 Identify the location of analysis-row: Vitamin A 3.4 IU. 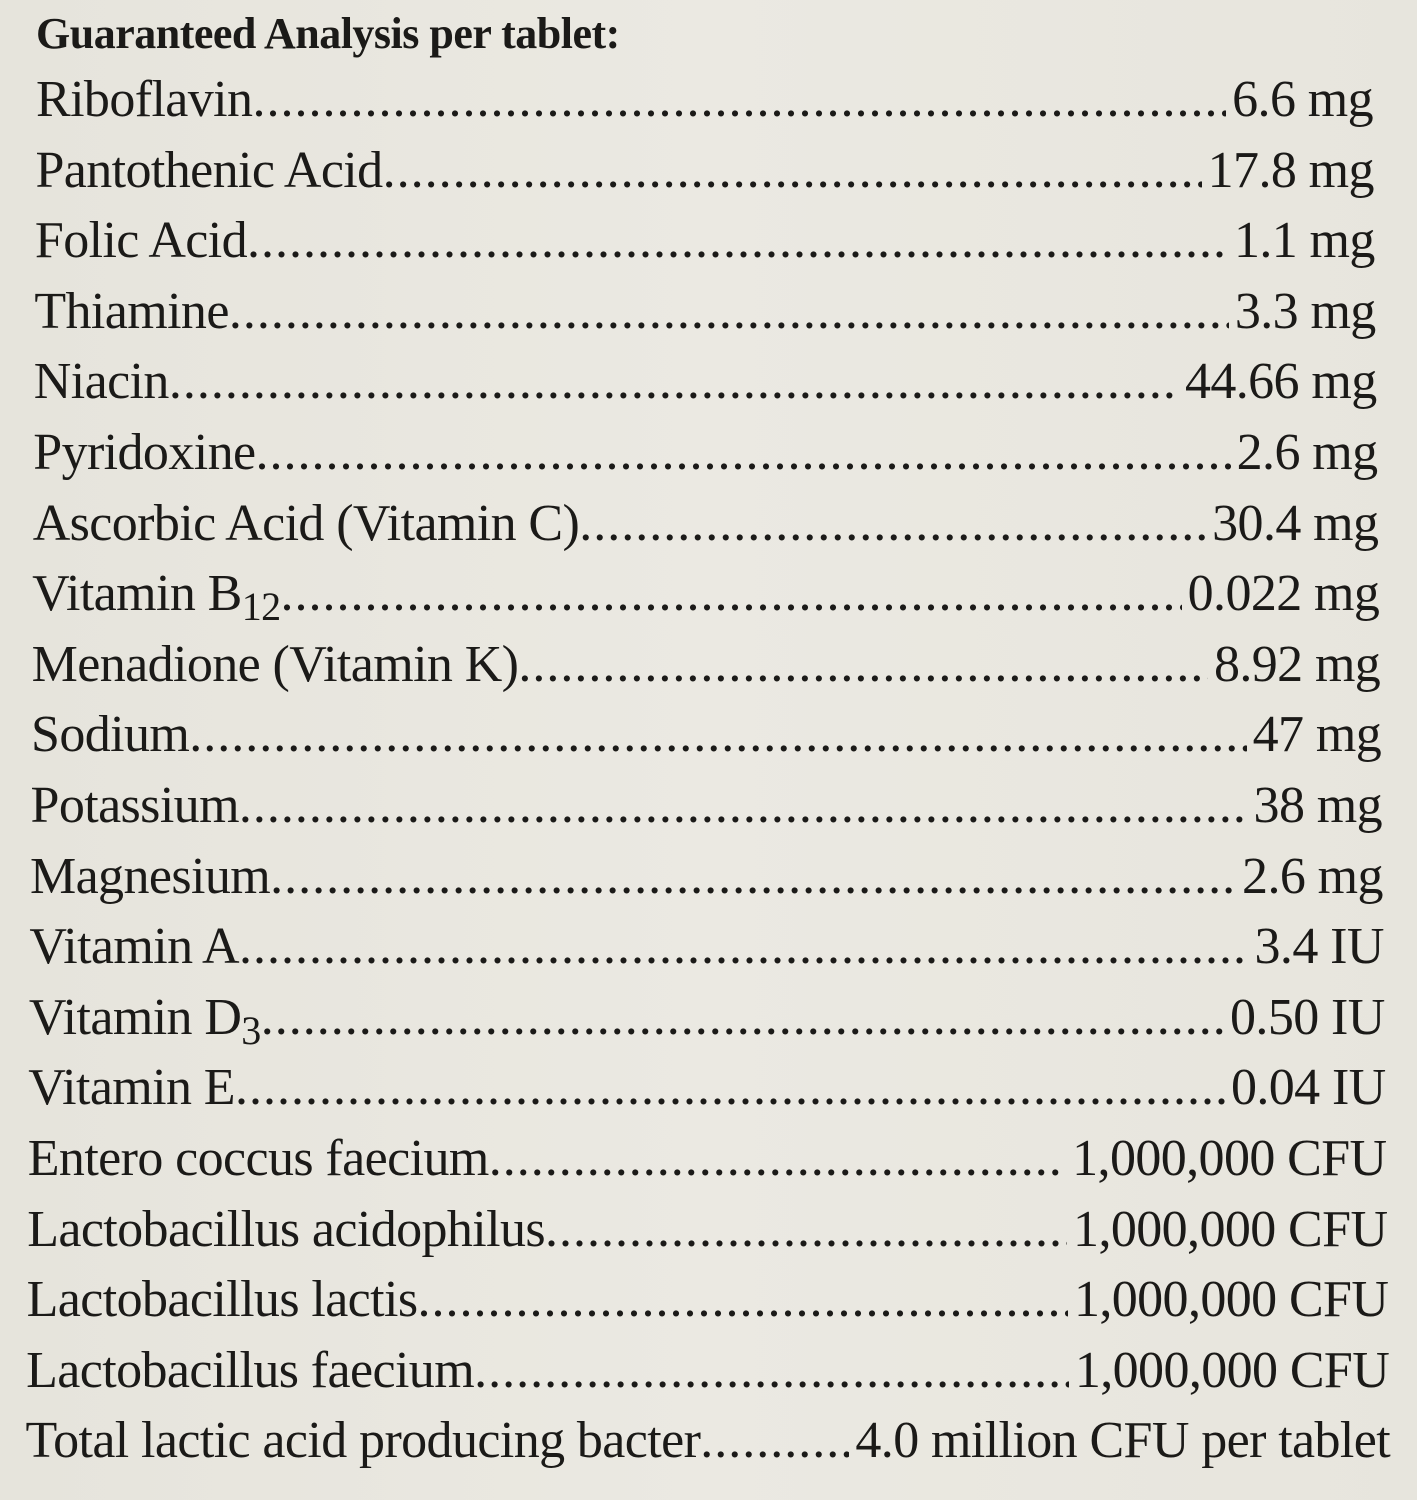
(708, 952).